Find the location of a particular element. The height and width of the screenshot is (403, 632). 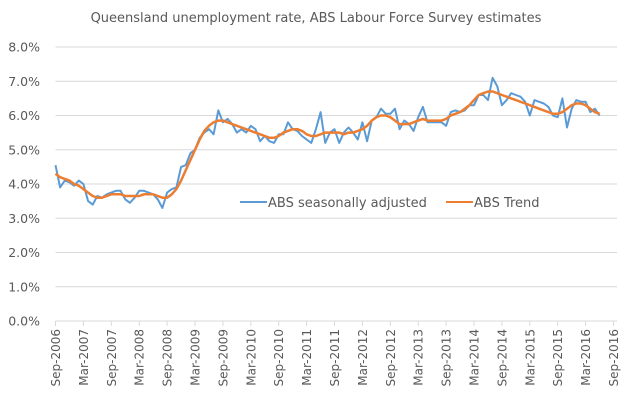

x-tick-label: Mar-2008 is located at coordinates (140, 357).